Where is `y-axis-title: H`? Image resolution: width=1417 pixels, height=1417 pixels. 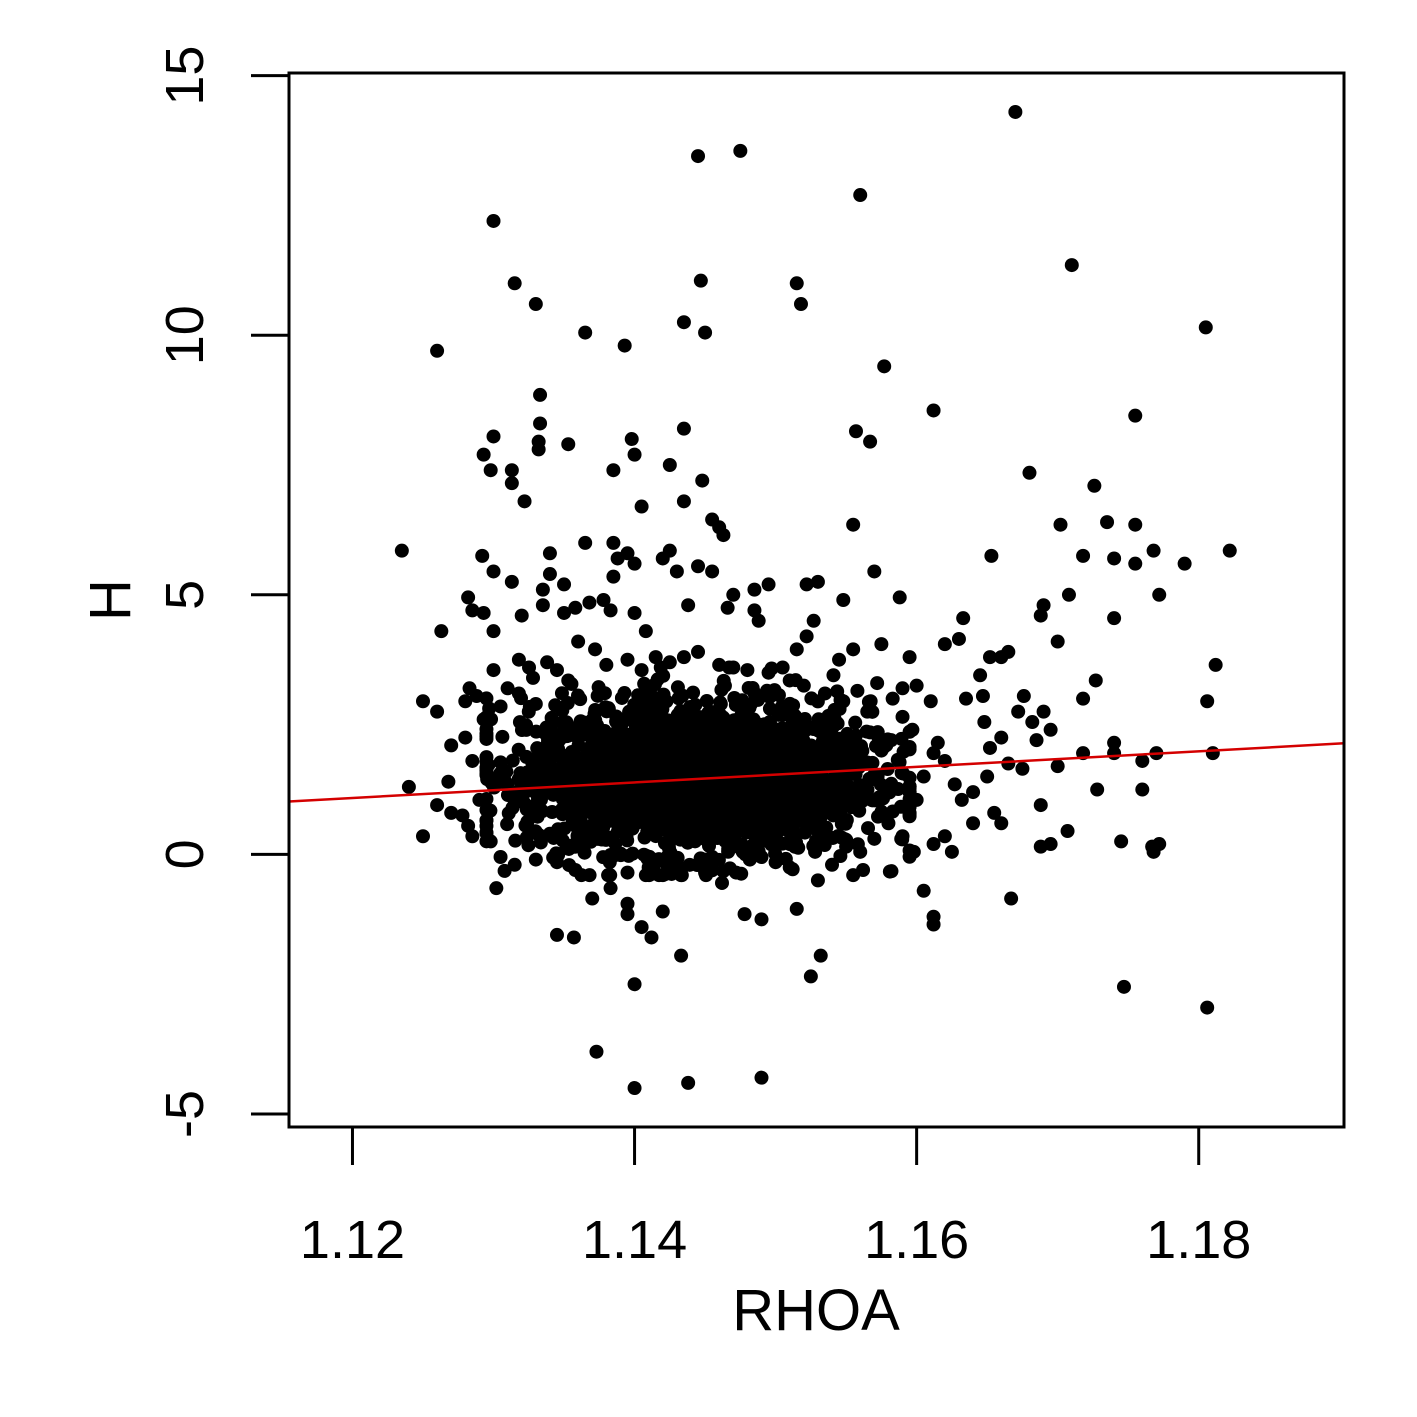
y-axis-title: H is located at coordinates (110, 600).